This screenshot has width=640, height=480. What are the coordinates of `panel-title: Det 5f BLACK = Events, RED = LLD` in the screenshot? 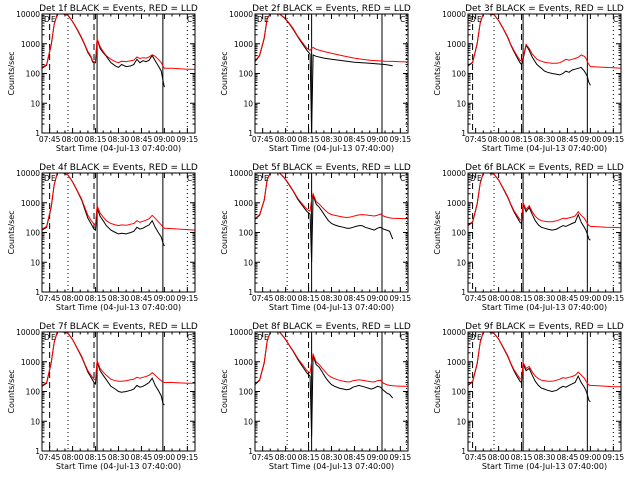 It's located at (331, 168).